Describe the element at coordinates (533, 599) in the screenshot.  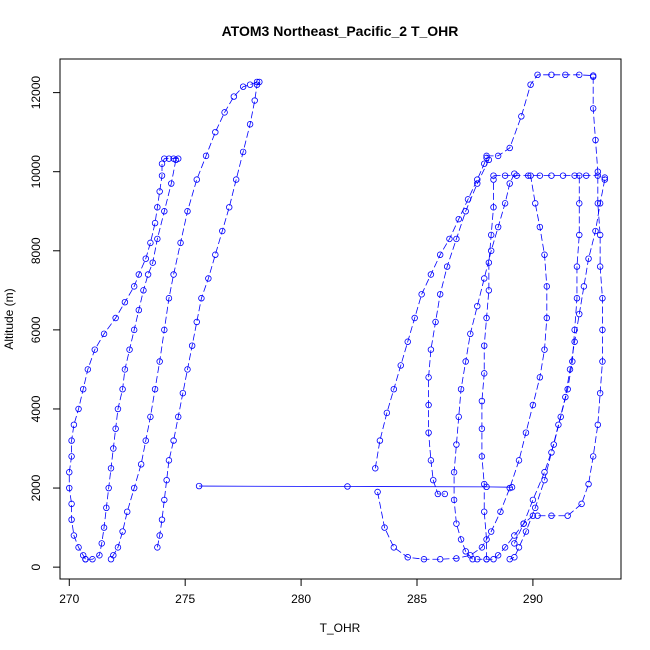
I see `x-tick-label: 290` at that location.